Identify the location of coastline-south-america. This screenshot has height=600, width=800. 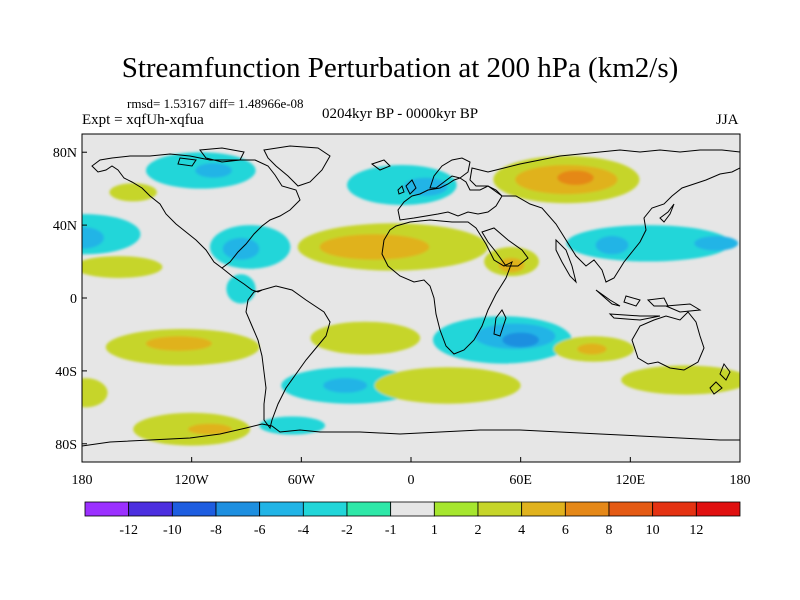
(288, 357).